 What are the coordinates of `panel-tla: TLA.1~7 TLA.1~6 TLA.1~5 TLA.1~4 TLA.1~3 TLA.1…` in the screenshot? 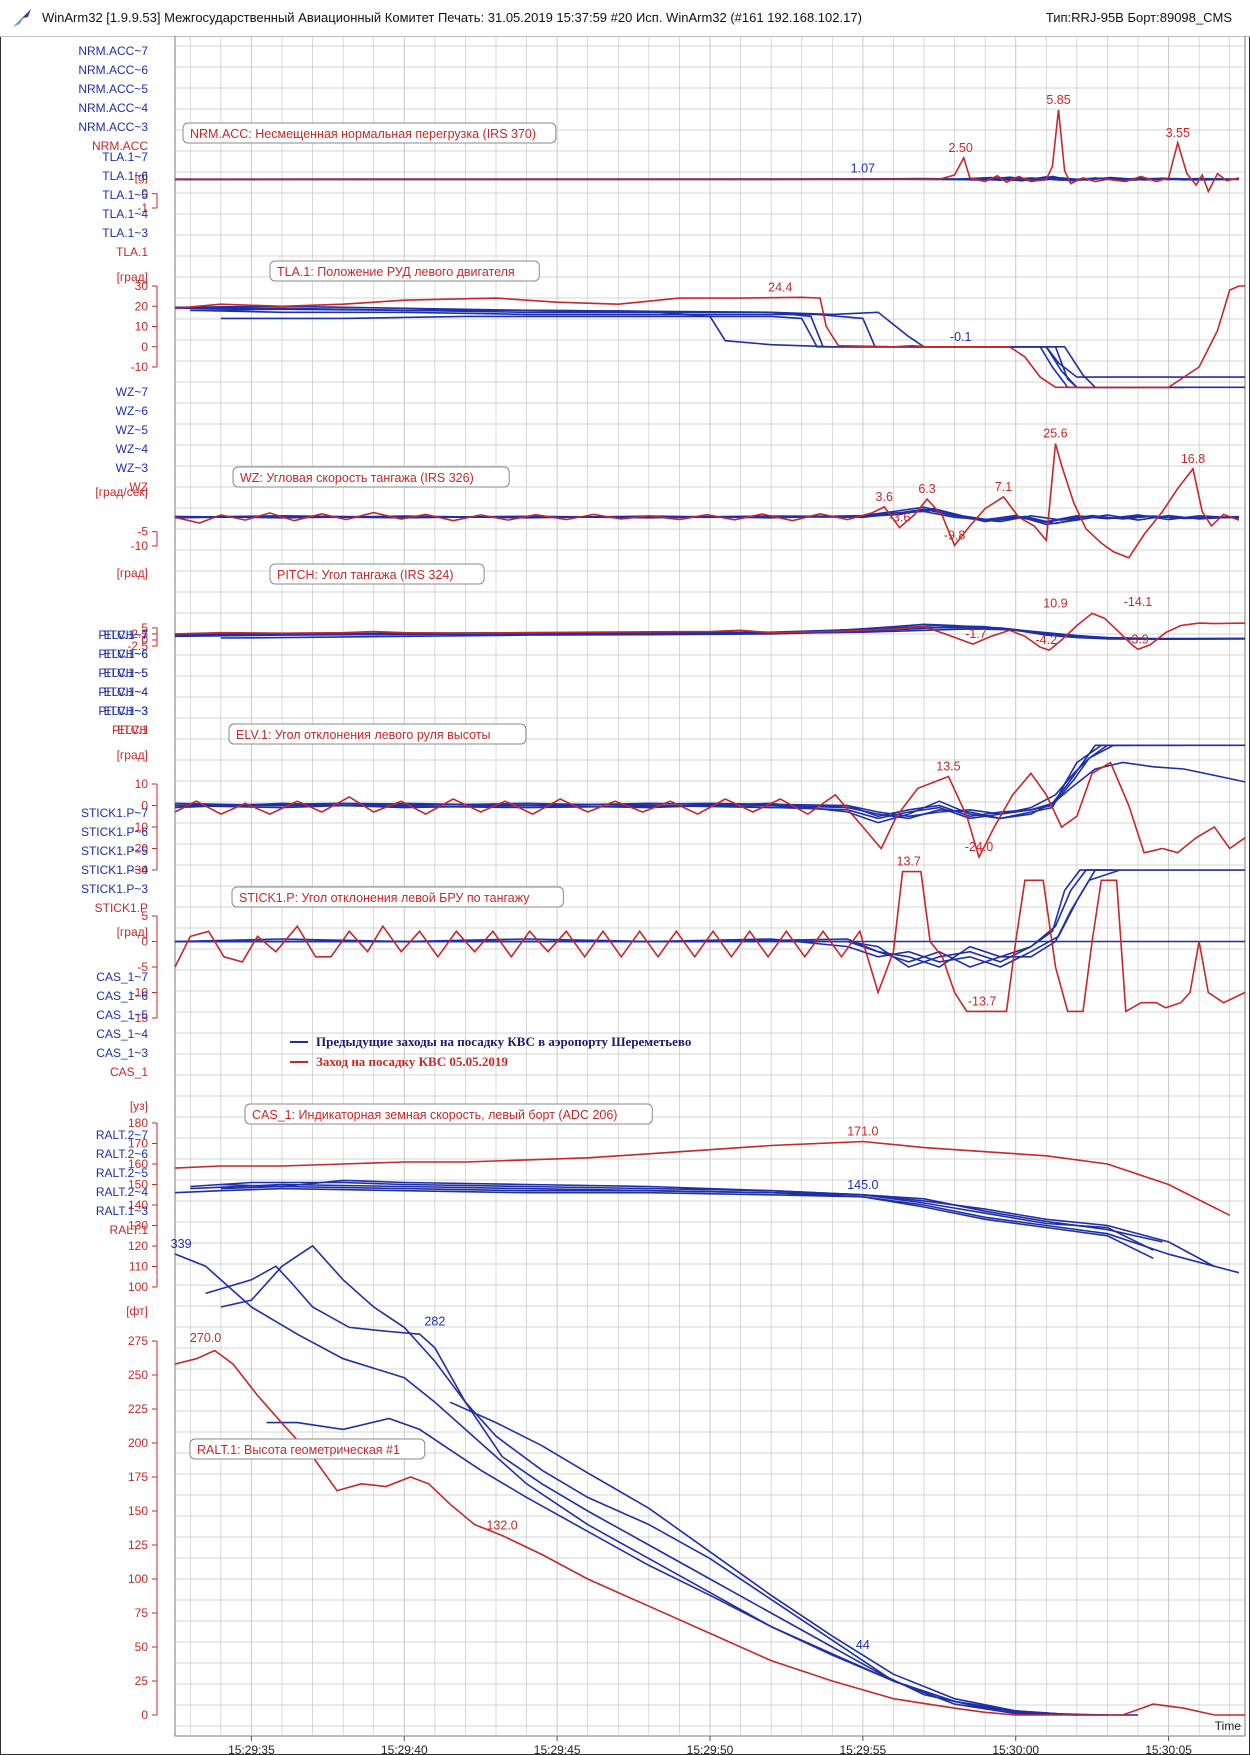 It's located at (673, 269).